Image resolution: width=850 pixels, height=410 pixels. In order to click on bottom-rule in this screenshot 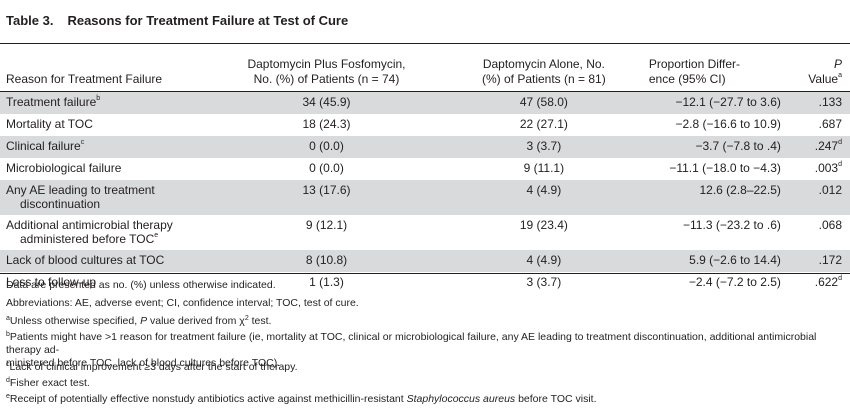, I will do `click(425, 273)`.